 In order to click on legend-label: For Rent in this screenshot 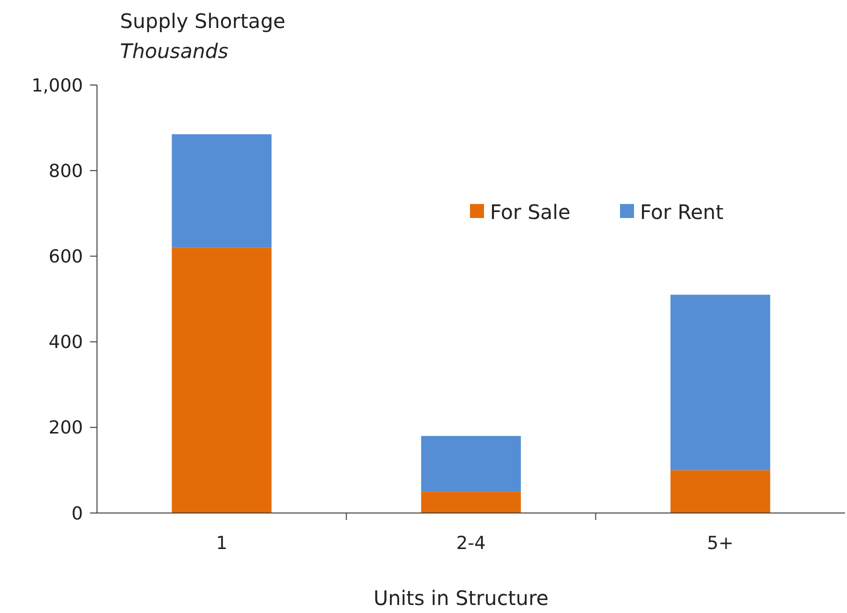, I will do `click(682, 212)`.